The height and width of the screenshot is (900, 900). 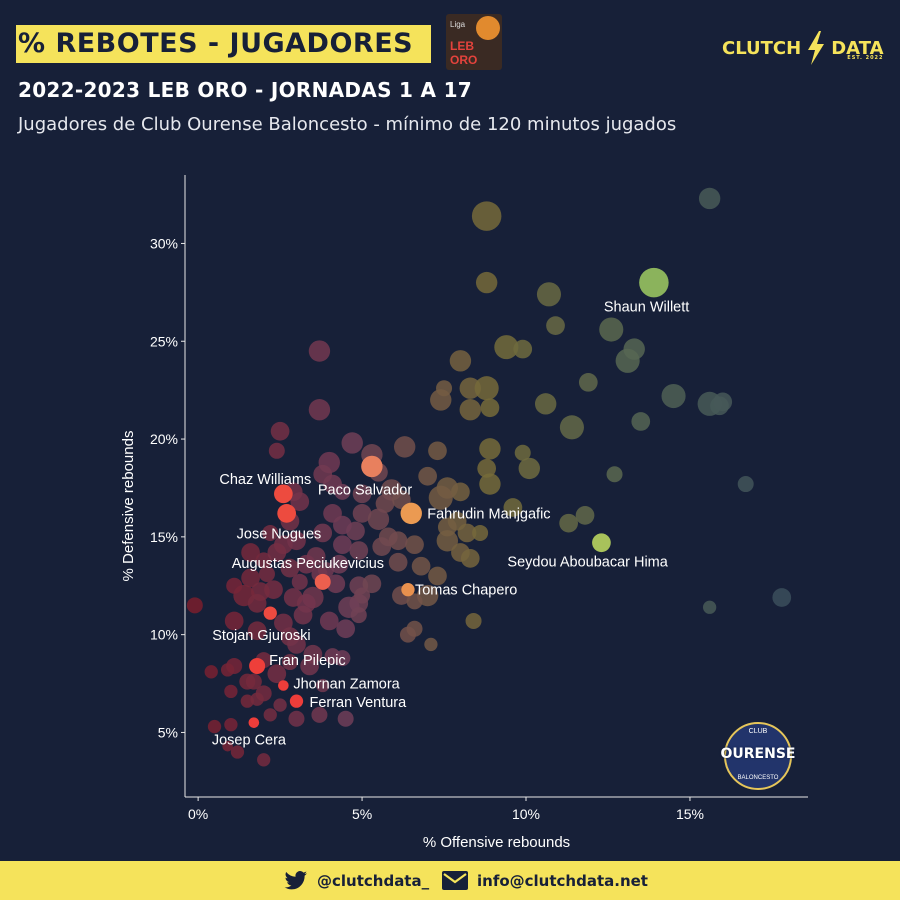 I want to click on liga-logo-line2: LEB ORO, so click(x=464, y=53).